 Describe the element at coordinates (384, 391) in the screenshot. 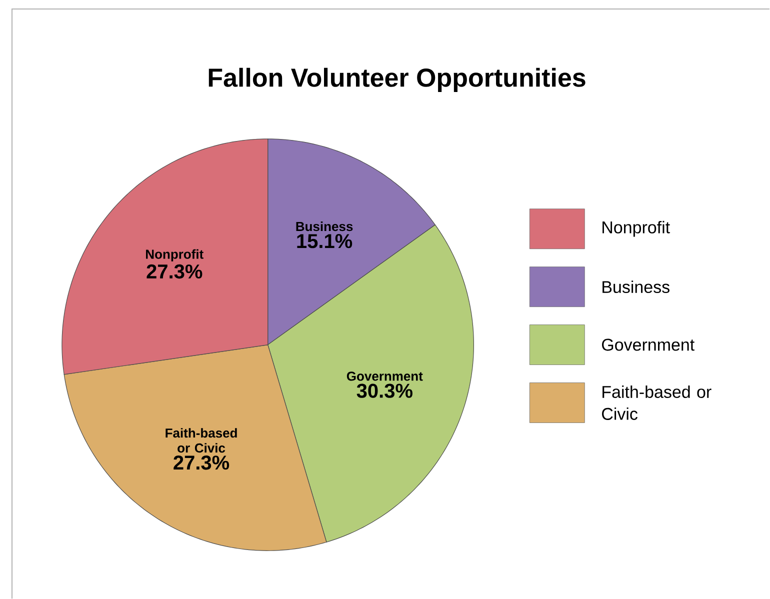

I see `data-label: 30.3%` at that location.